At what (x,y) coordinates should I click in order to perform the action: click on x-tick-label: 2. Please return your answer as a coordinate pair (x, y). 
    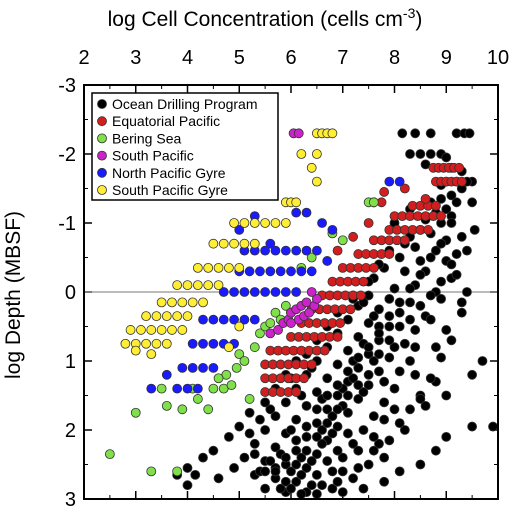
    Looking at the image, I should click on (83, 58).